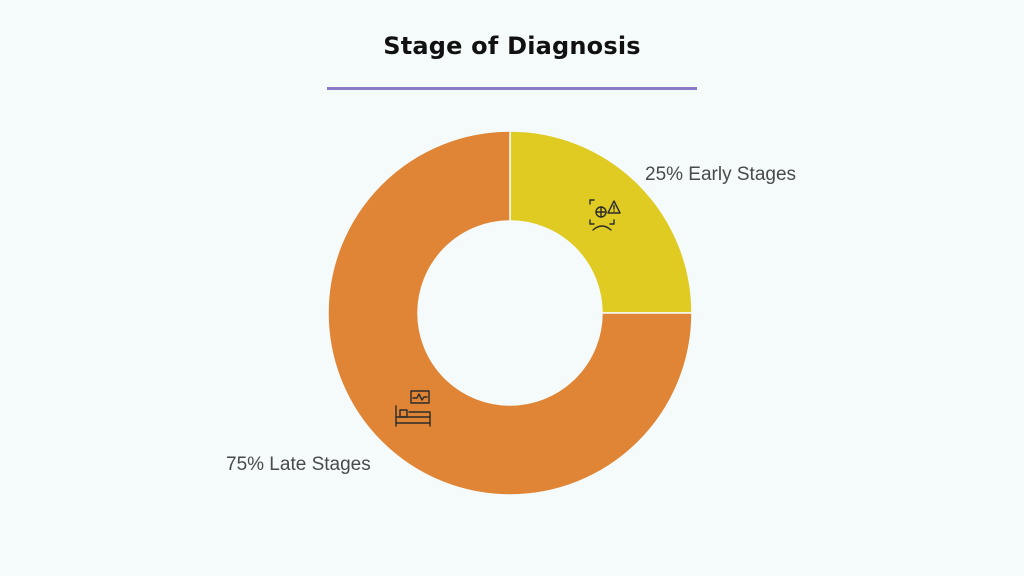 This screenshot has width=1024, height=576. I want to click on title-underline, so click(512, 88).